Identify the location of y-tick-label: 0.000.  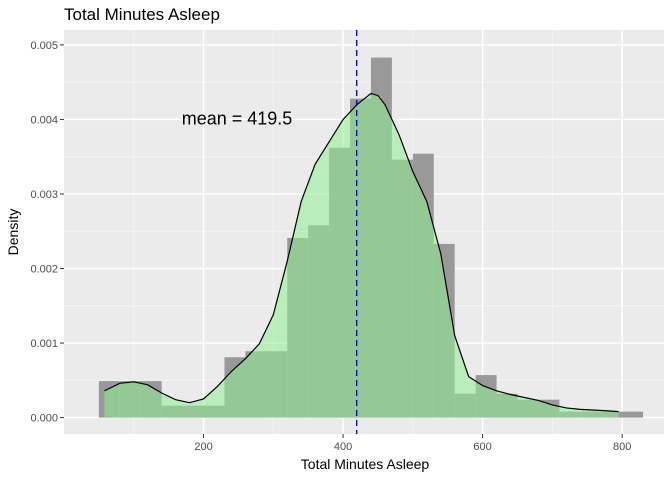
(44, 419).